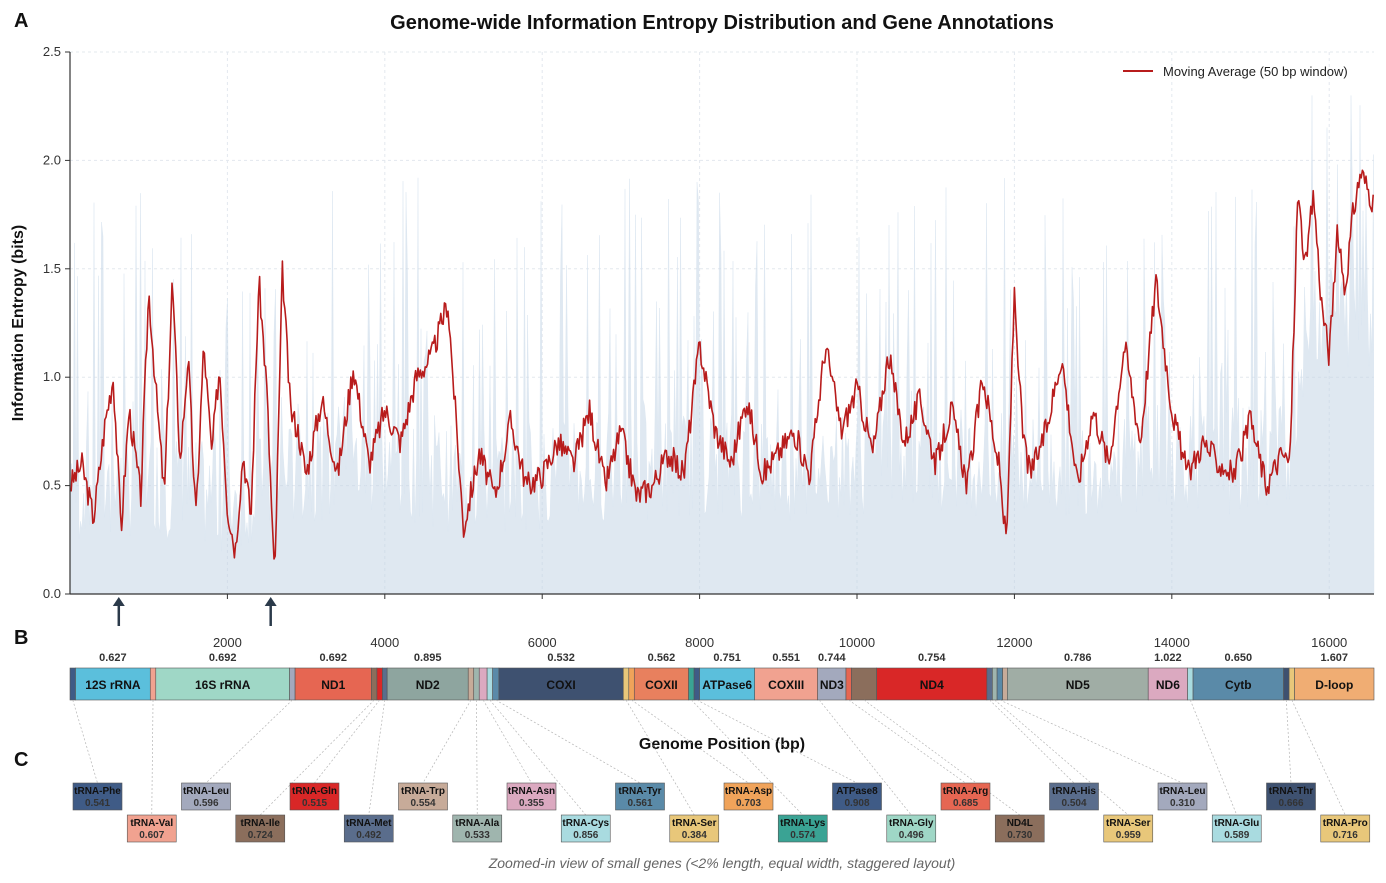 The image size is (1386, 883). What do you see at coordinates (52, 268) in the screenshot?
I see `y-tick-label: 1.5` at bounding box center [52, 268].